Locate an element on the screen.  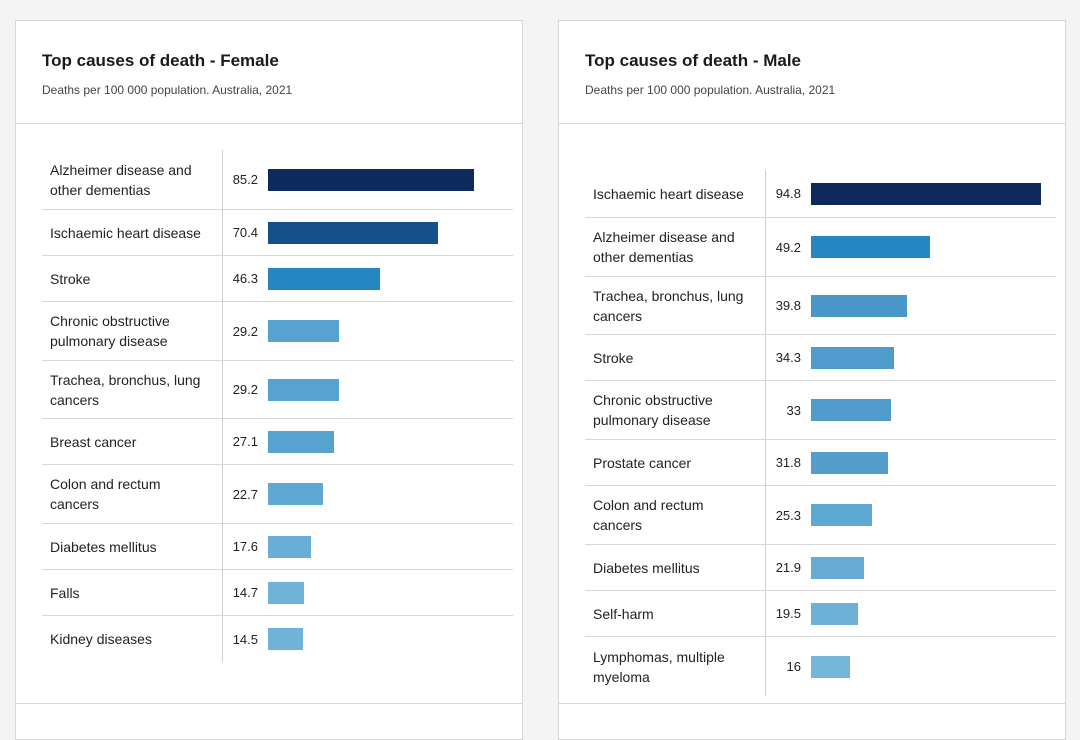
chart-row: Breast cancer 27.1 is located at coordinates (277, 442).